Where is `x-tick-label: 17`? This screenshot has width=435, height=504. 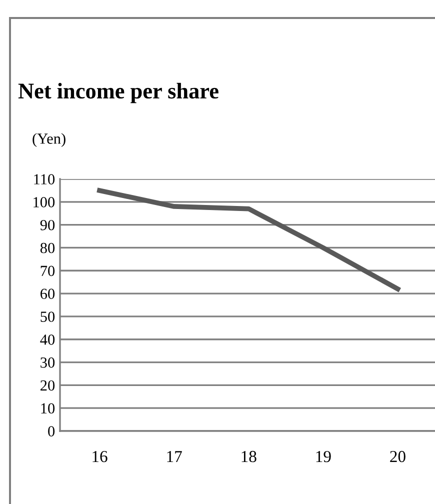
x-tick-label: 17 is located at coordinates (174, 456).